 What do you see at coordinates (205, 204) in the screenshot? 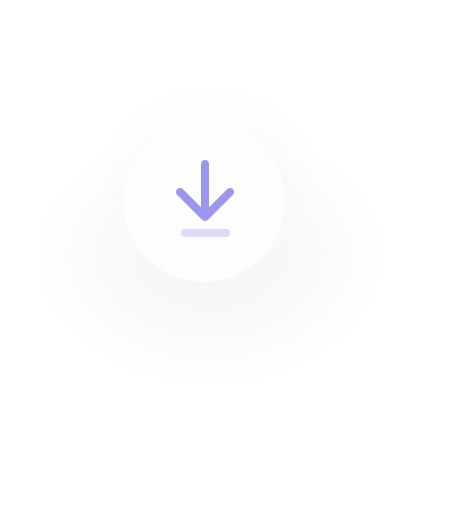
I see `download-arrow-head` at bounding box center [205, 204].